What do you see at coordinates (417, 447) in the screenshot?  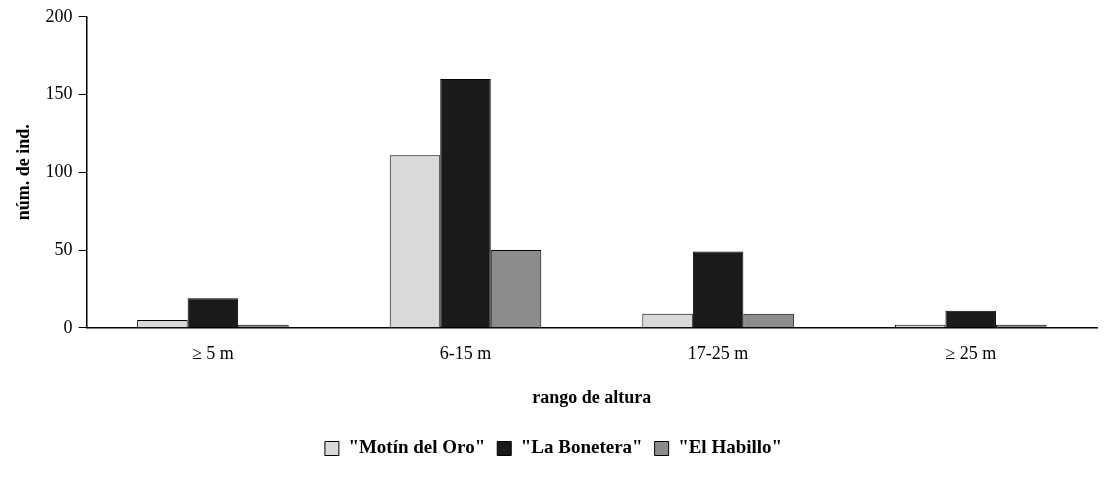 I see `legend-label: "Motín del Oro"` at bounding box center [417, 447].